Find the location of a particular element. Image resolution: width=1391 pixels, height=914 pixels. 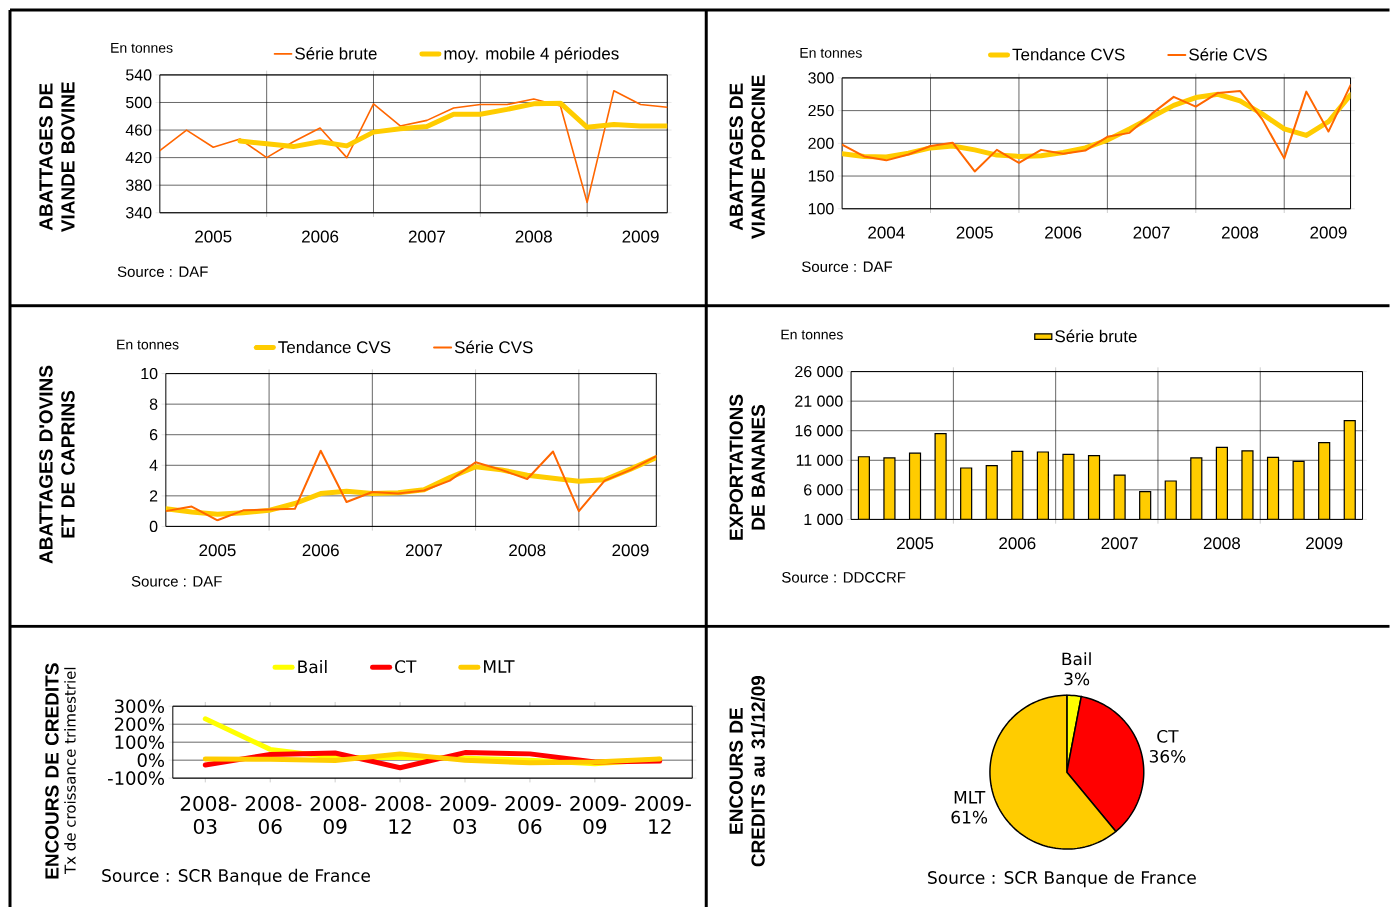

y-tick-label: 150 is located at coordinates (821, 176).